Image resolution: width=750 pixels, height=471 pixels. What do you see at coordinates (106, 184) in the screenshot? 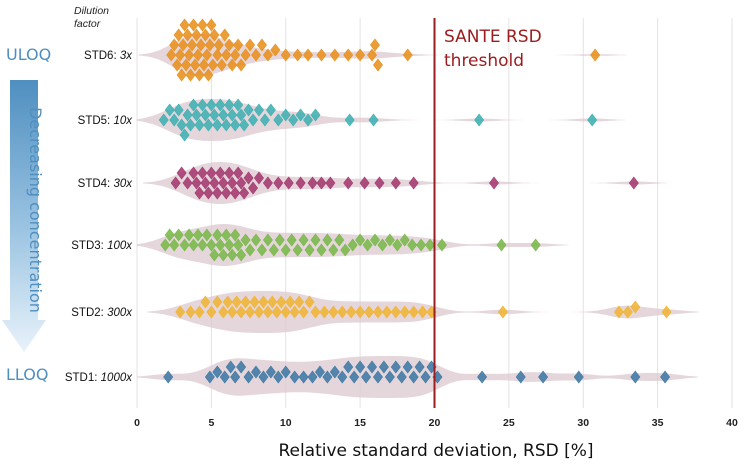
I see `row-label-std4: STD4: 30x` at bounding box center [106, 184].